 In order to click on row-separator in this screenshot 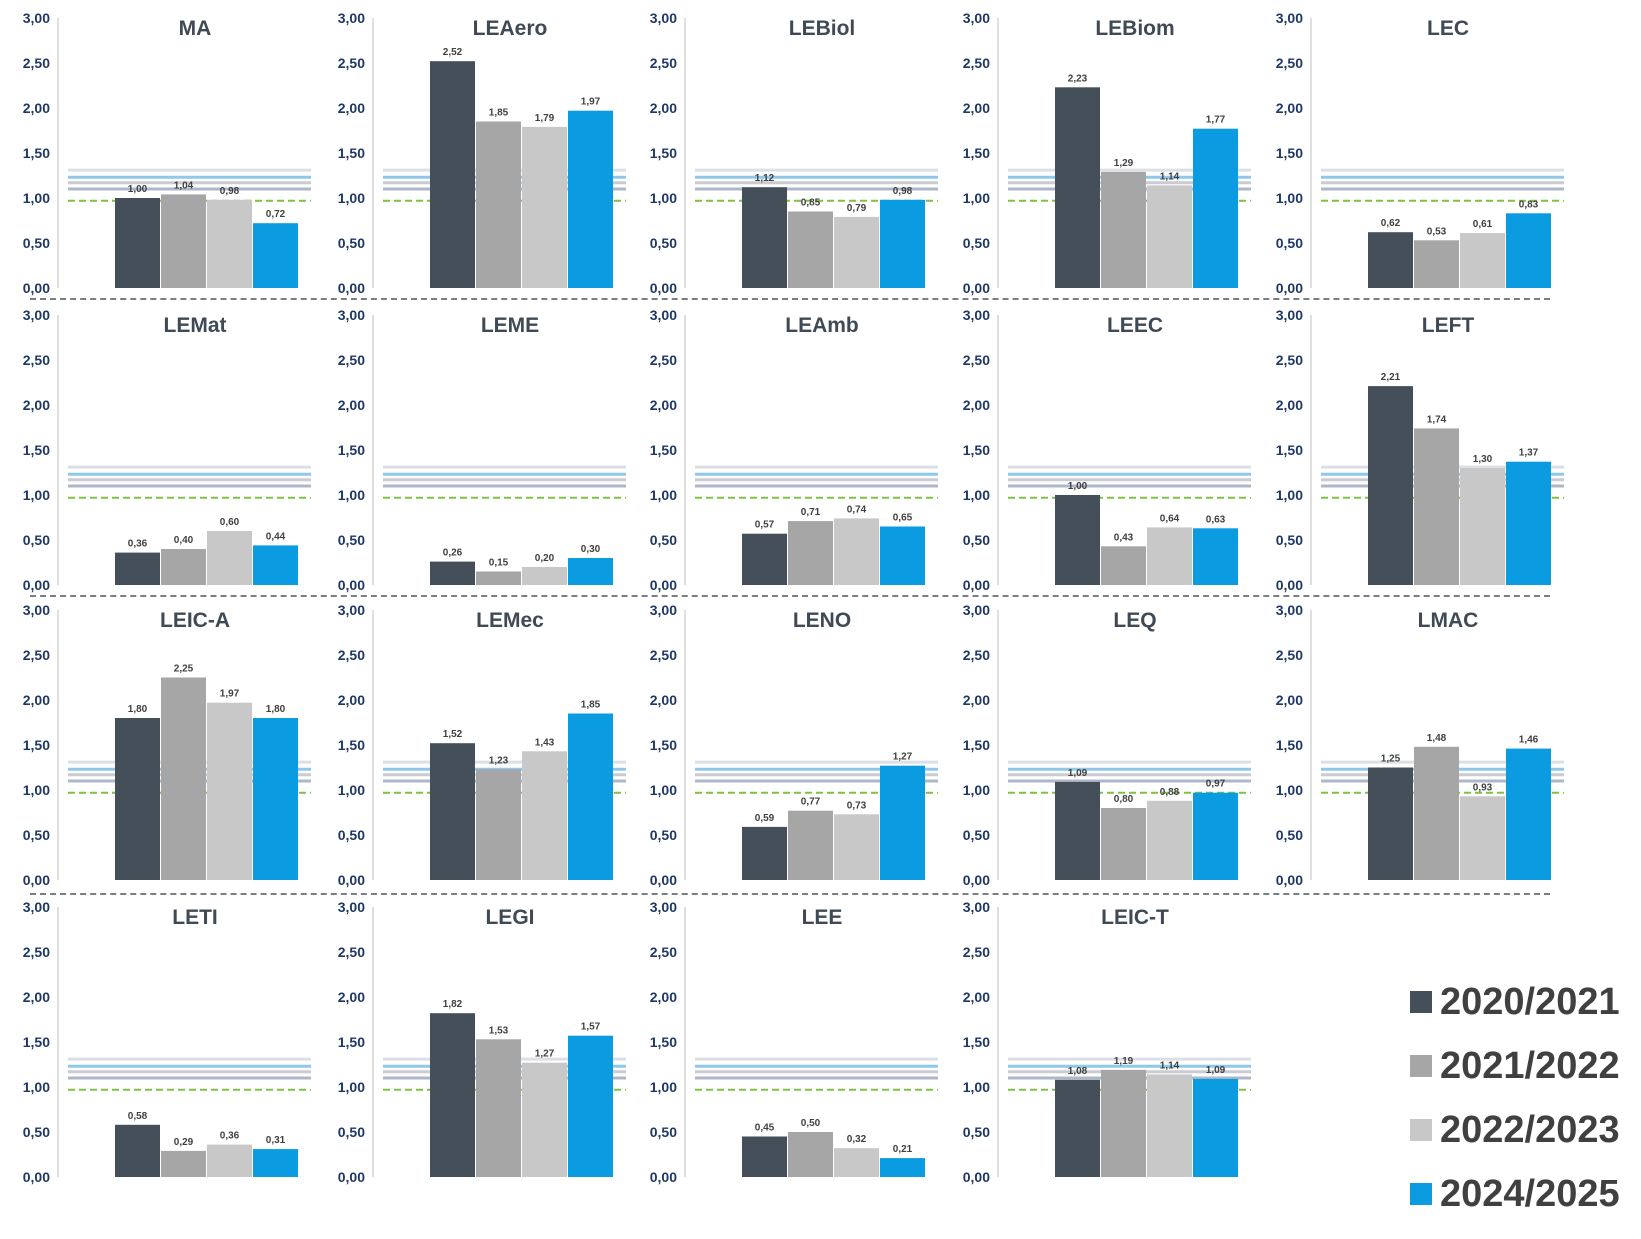, I will do `click(790, 894)`.